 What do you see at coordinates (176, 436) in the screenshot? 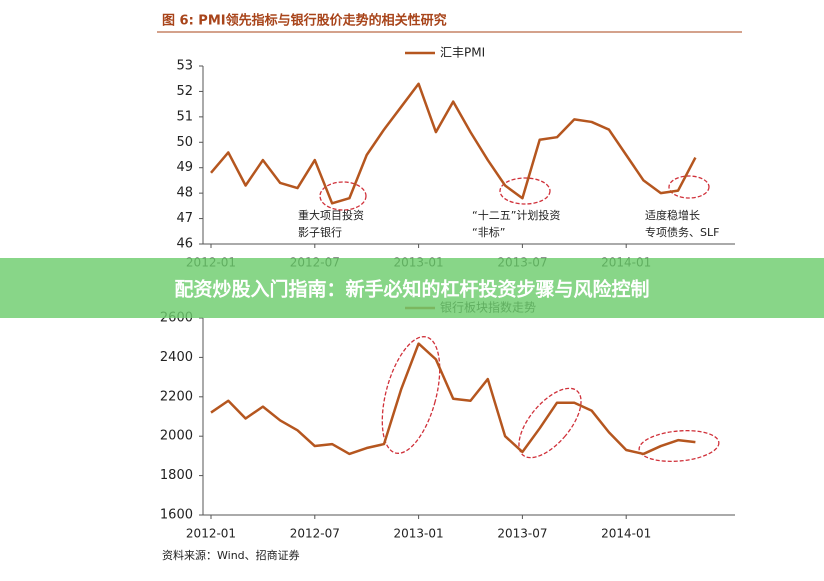
I see `y-tick-label: 2000` at bounding box center [176, 436].